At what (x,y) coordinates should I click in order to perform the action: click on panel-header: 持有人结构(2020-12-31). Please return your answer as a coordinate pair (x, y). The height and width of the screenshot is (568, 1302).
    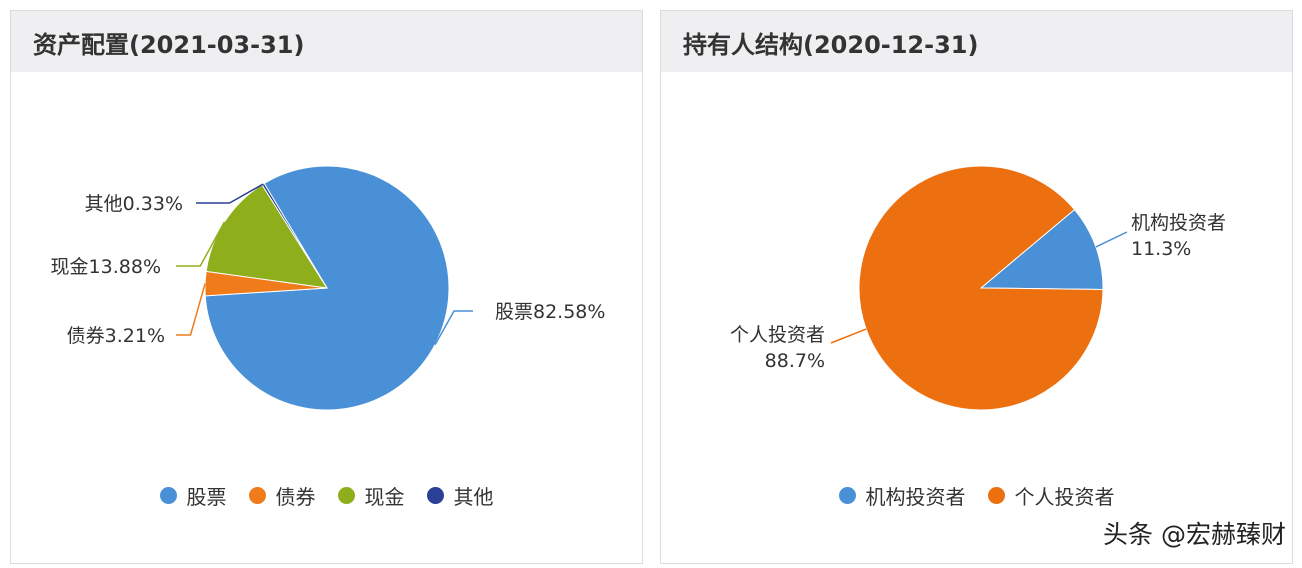
    Looking at the image, I should click on (976, 41).